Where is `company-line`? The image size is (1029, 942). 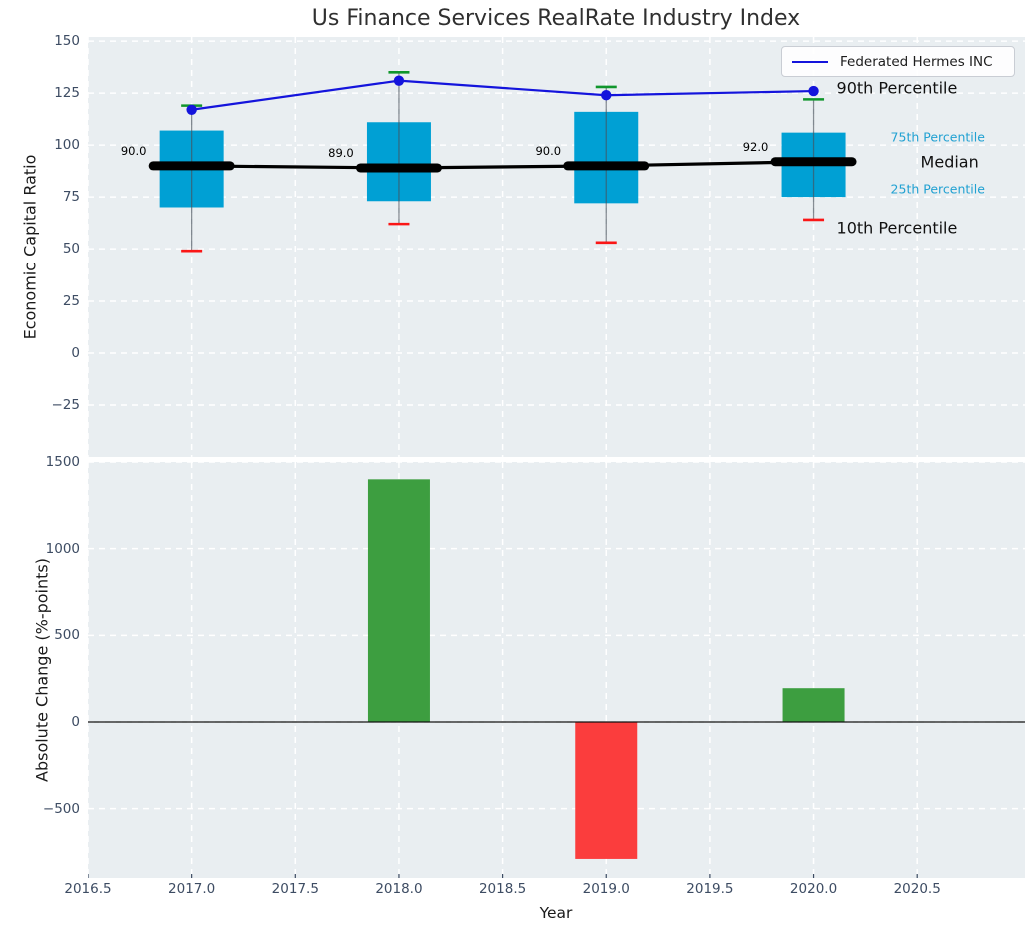 company-line is located at coordinates (502, 95).